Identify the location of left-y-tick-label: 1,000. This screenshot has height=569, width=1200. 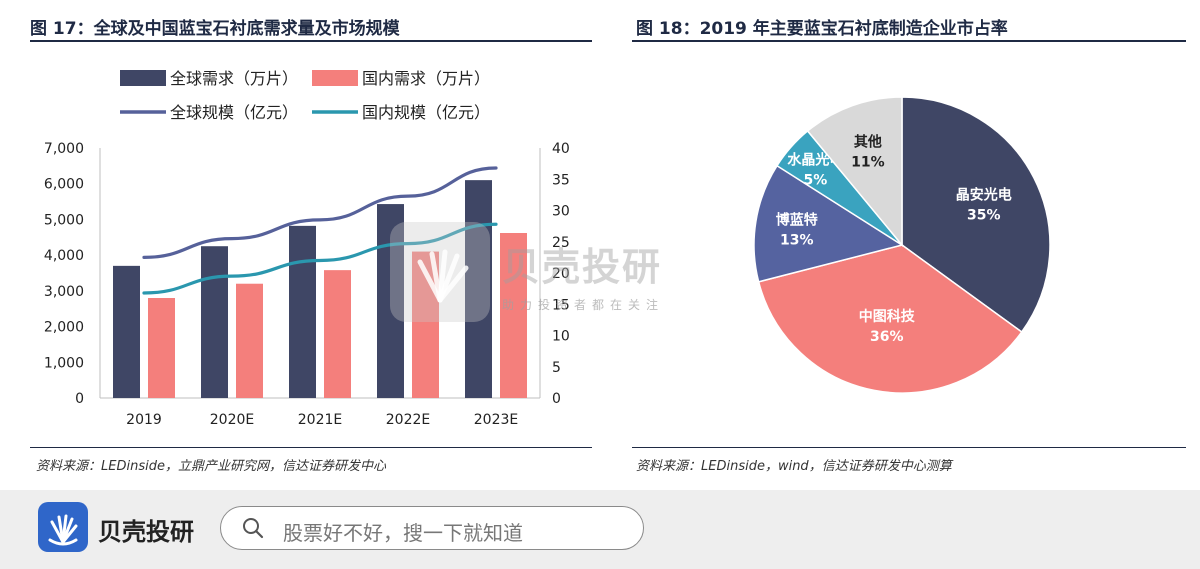
(64, 363).